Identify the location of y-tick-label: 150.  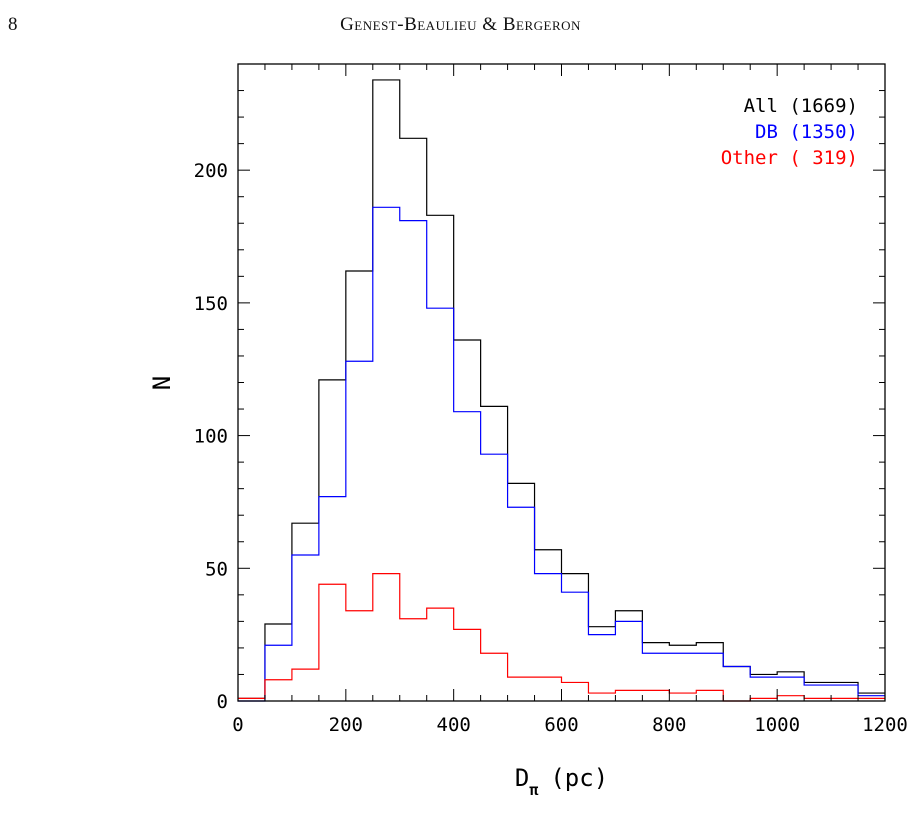
(211, 304).